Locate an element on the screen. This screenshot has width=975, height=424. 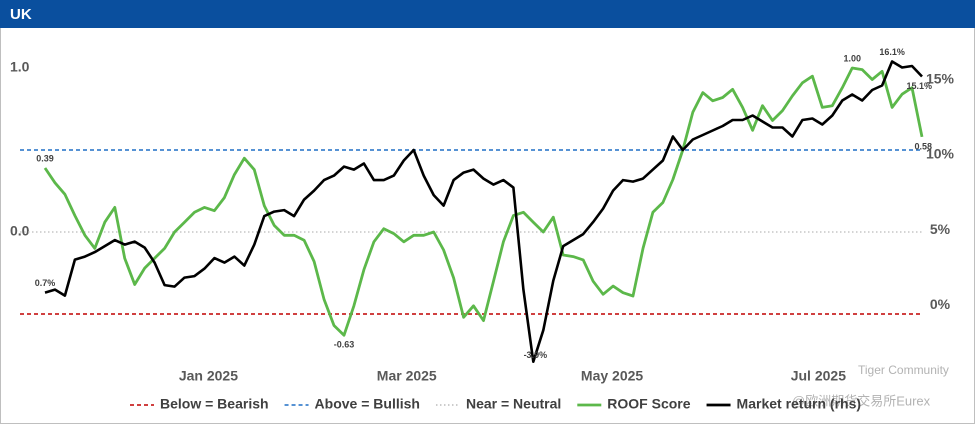
legend-label: Market return (rhs) is located at coordinates (799, 404).